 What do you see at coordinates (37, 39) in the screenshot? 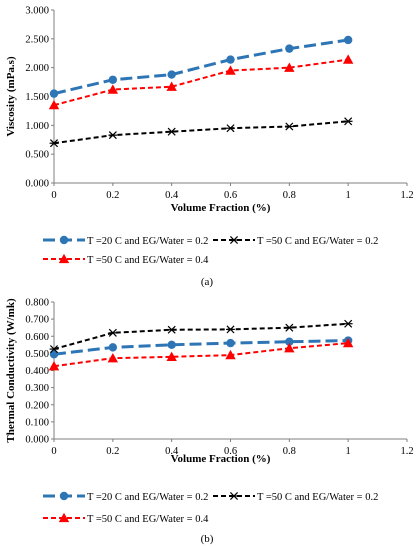
I see `y-tick-label: 2.500` at bounding box center [37, 39].